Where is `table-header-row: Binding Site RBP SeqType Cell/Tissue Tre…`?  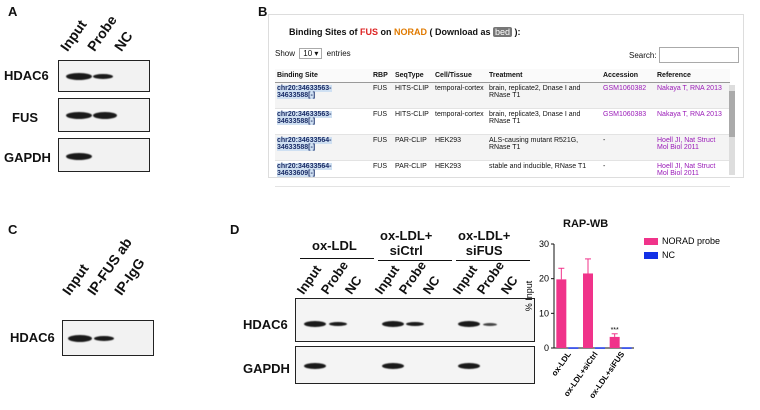 table-header-row: Binding Site RBP SeqType Cell/Tissue Tre… is located at coordinates (502, 76).